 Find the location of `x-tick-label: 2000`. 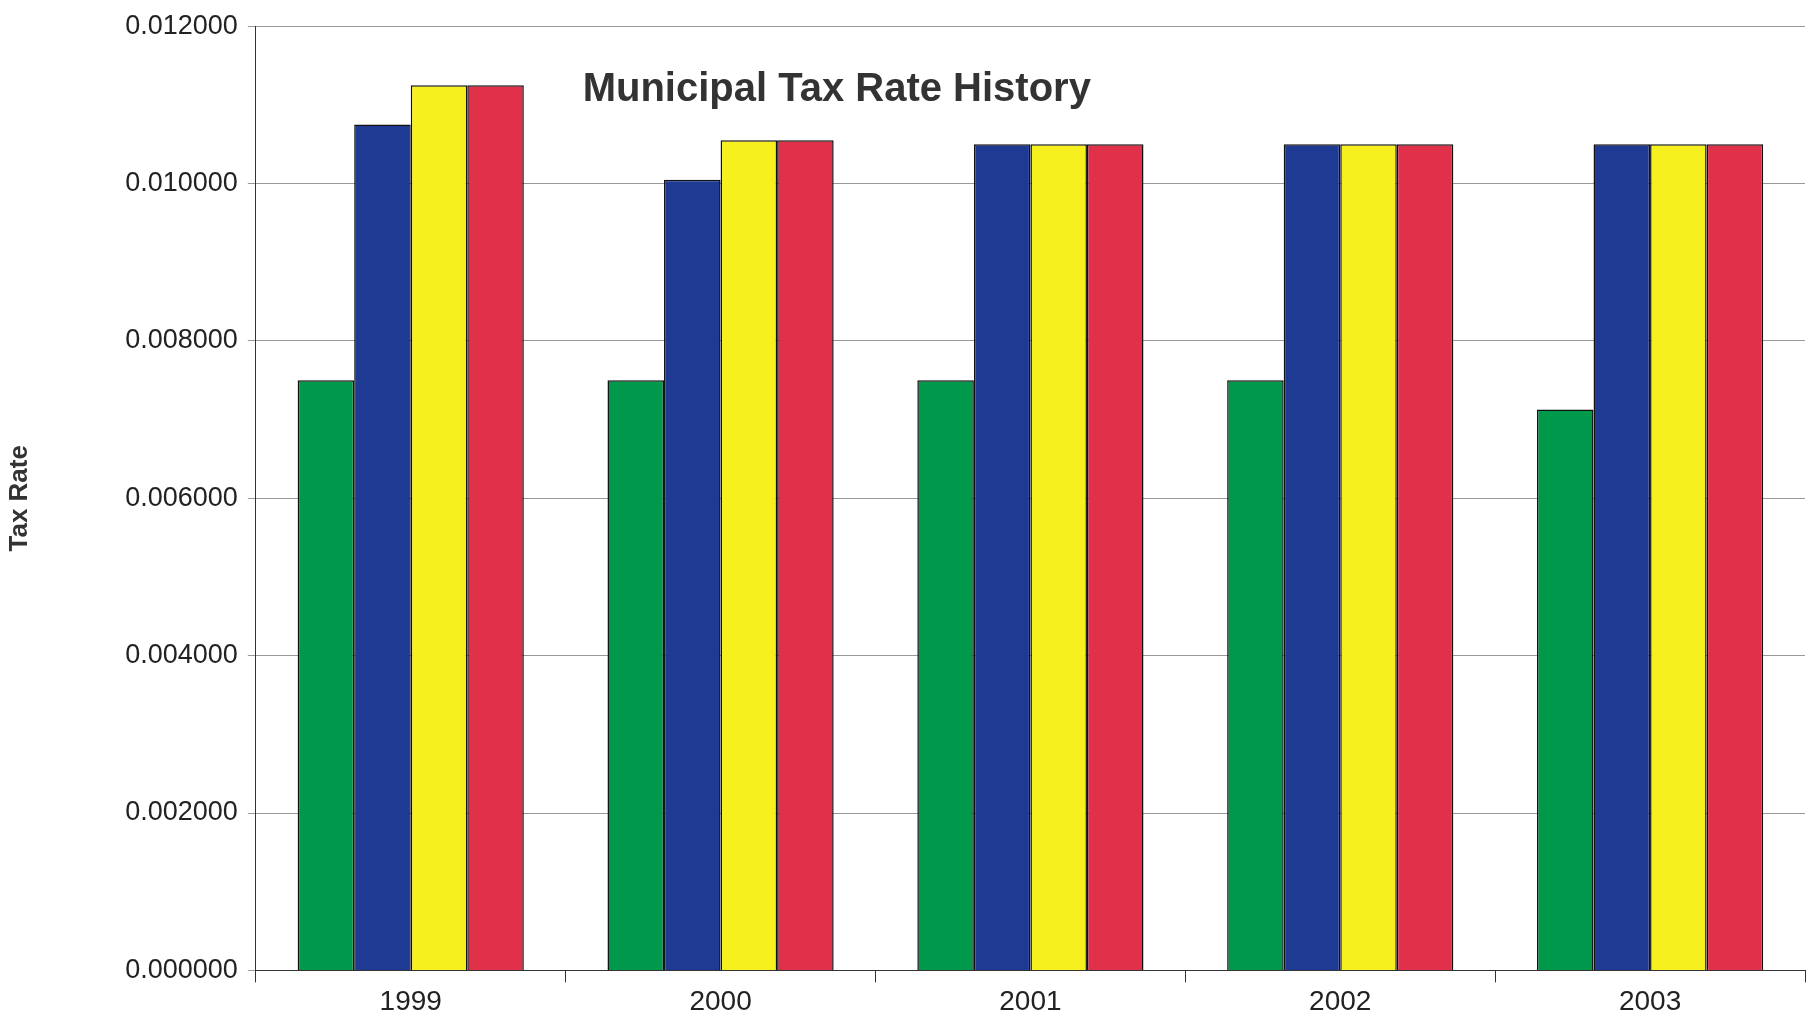

x-tick-label: 2000 is located at coordinates (720, 1000).